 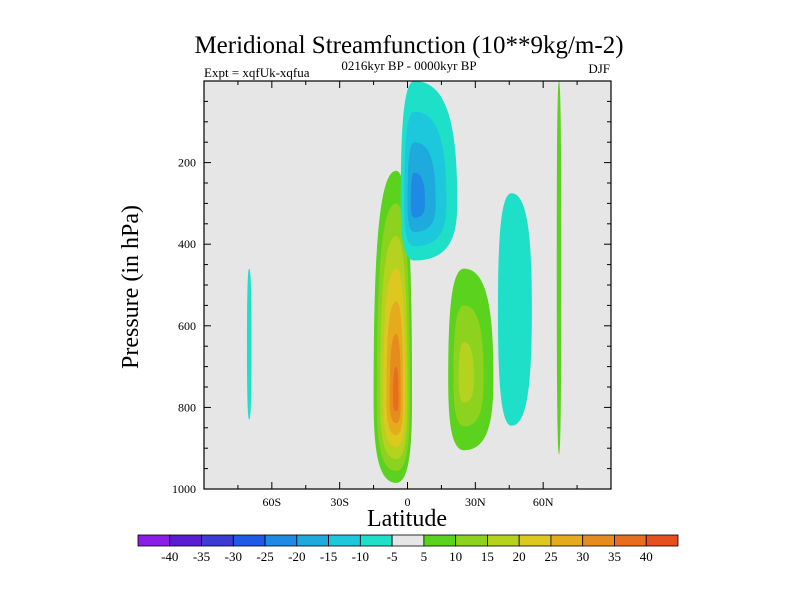 I want to click on colorbar-label: -25, so click(x=264, y=556).